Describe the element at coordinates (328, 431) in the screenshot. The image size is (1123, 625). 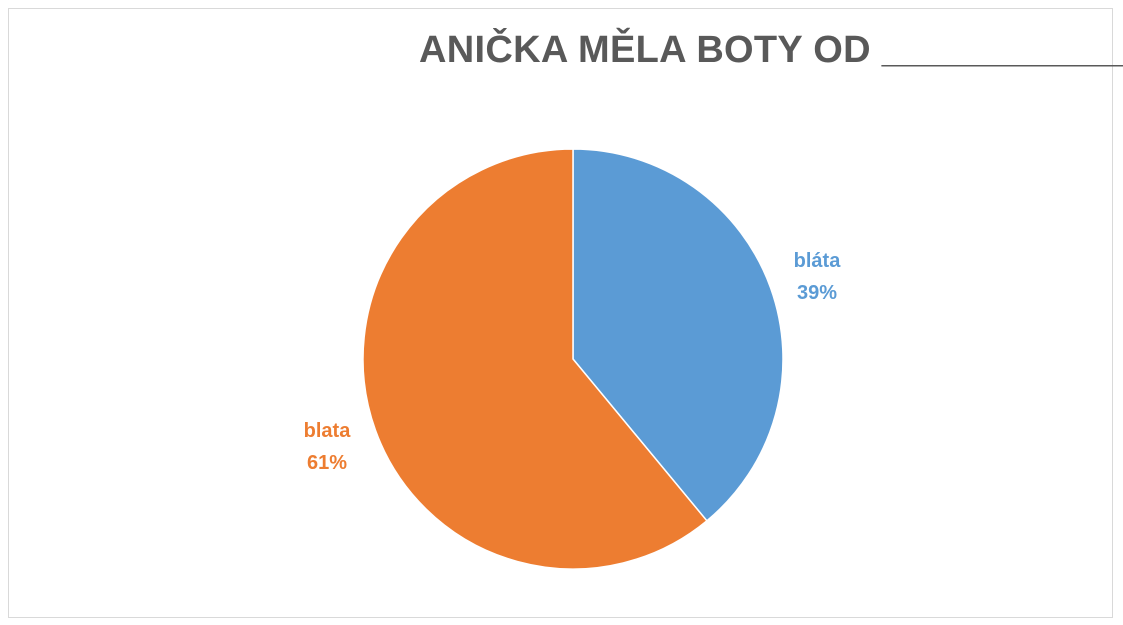
I see `slice-category-label: blata` at that location.